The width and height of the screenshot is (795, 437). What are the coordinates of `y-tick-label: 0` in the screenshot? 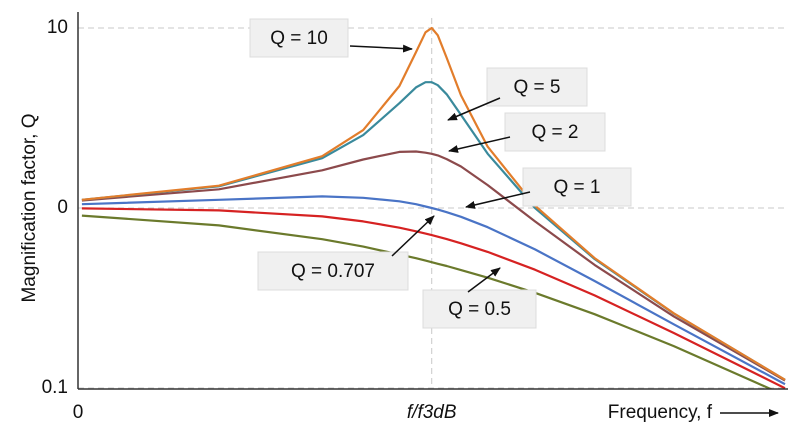 It's located at (62, 207).